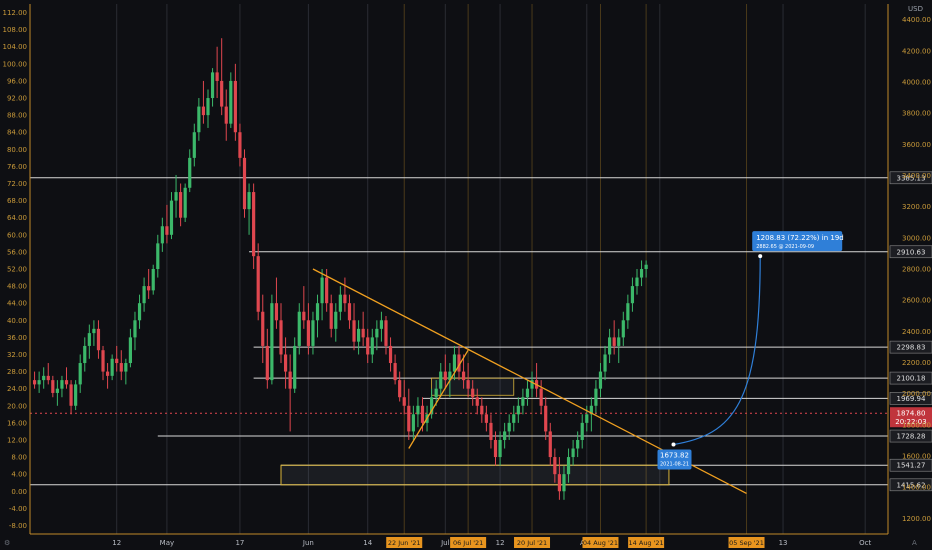 The height and width of the screenshot is (550, 932). What do you see at coordinates (17, 304) in the screenshot?
I see `left-tick-label: 44.00` at bounding box center [17, 304].